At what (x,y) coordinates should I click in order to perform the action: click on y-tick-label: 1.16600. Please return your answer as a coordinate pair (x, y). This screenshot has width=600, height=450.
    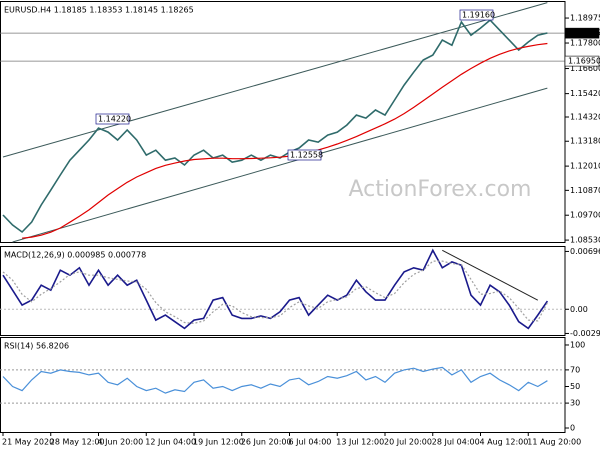
    Looking at the image, I should click on (585, 68).